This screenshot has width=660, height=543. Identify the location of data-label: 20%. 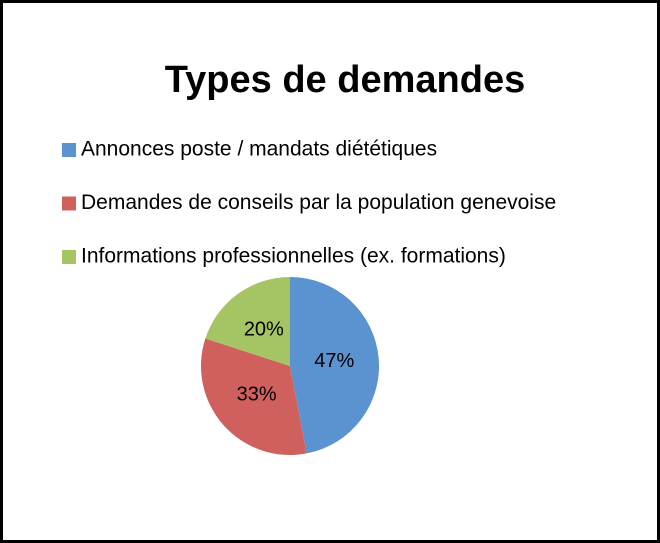
(264, 329).